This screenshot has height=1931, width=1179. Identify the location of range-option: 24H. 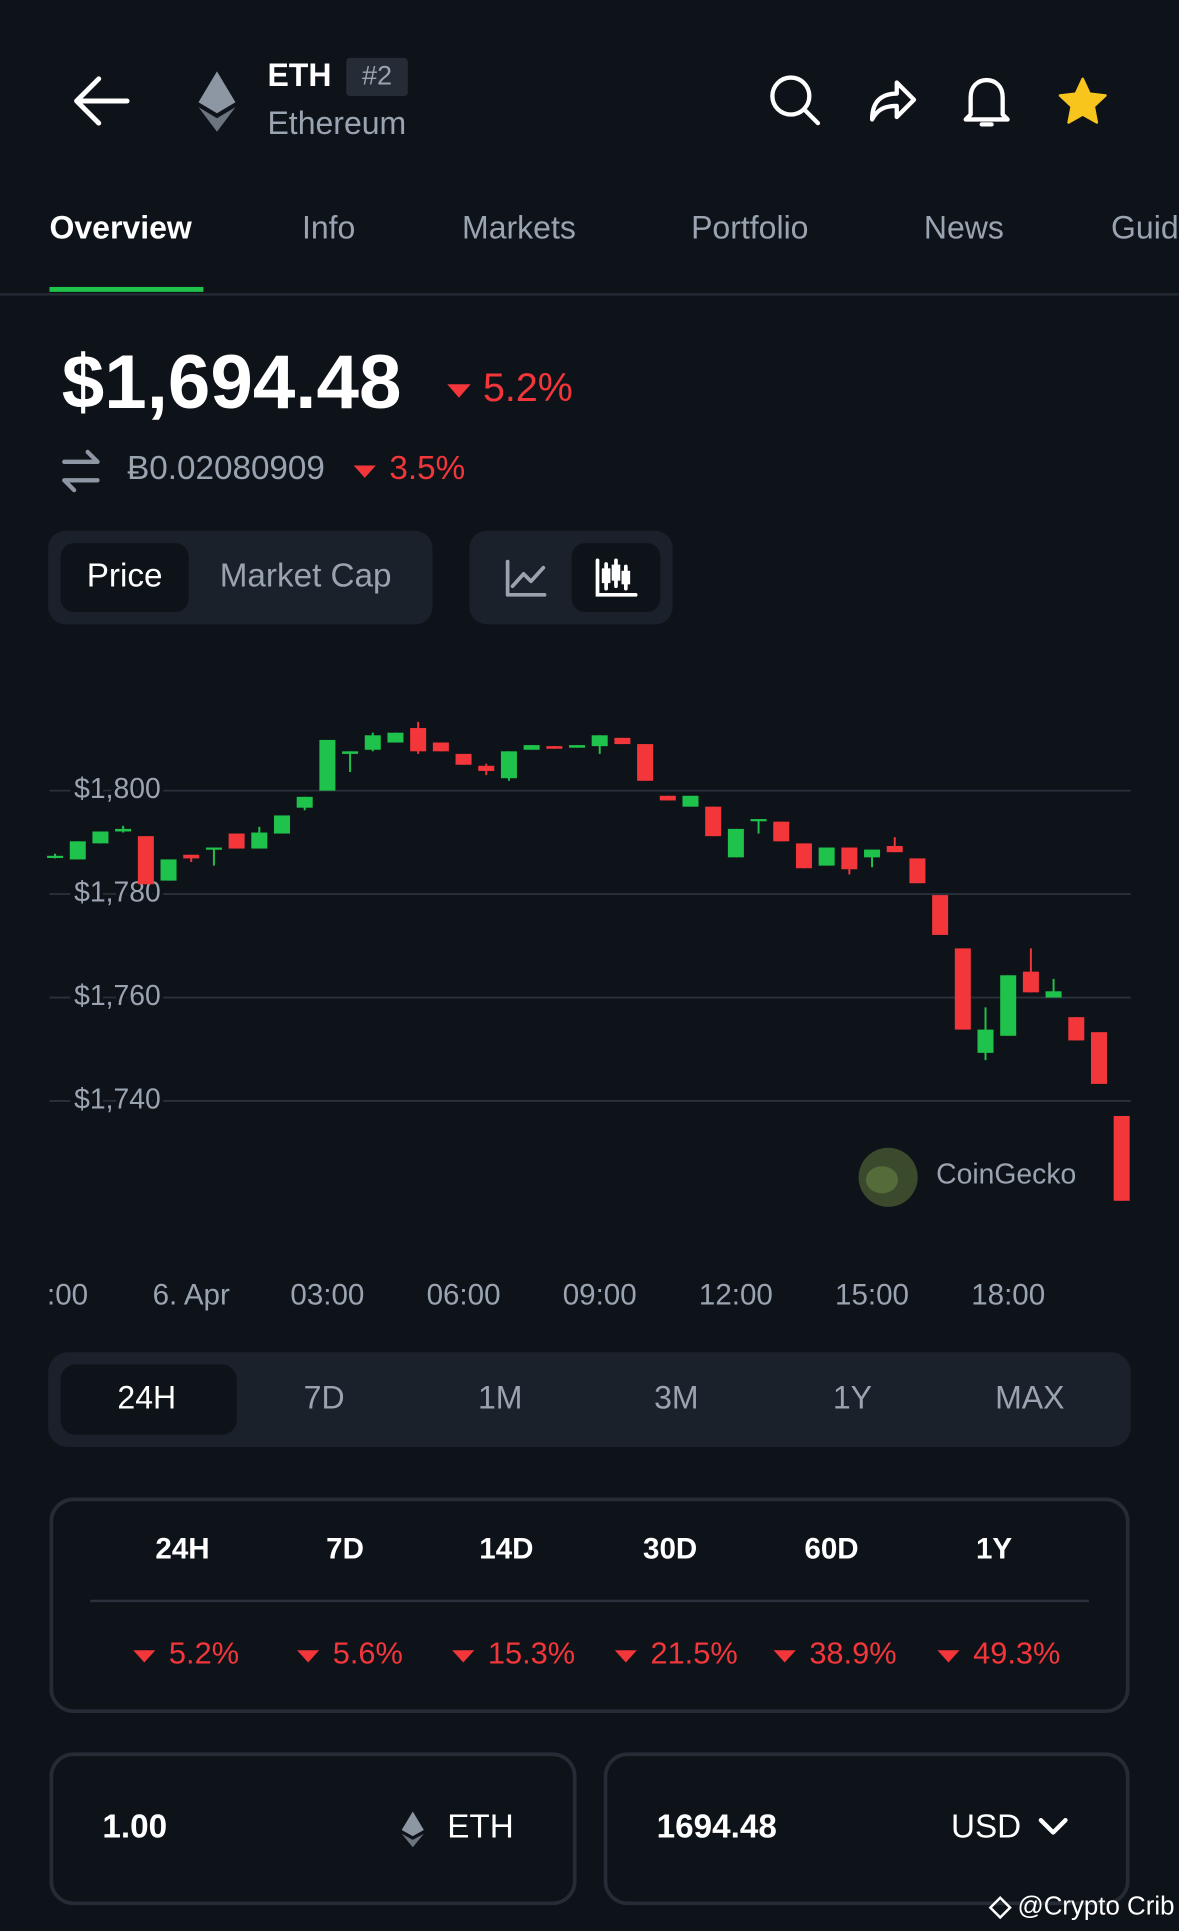
(146, 1398).